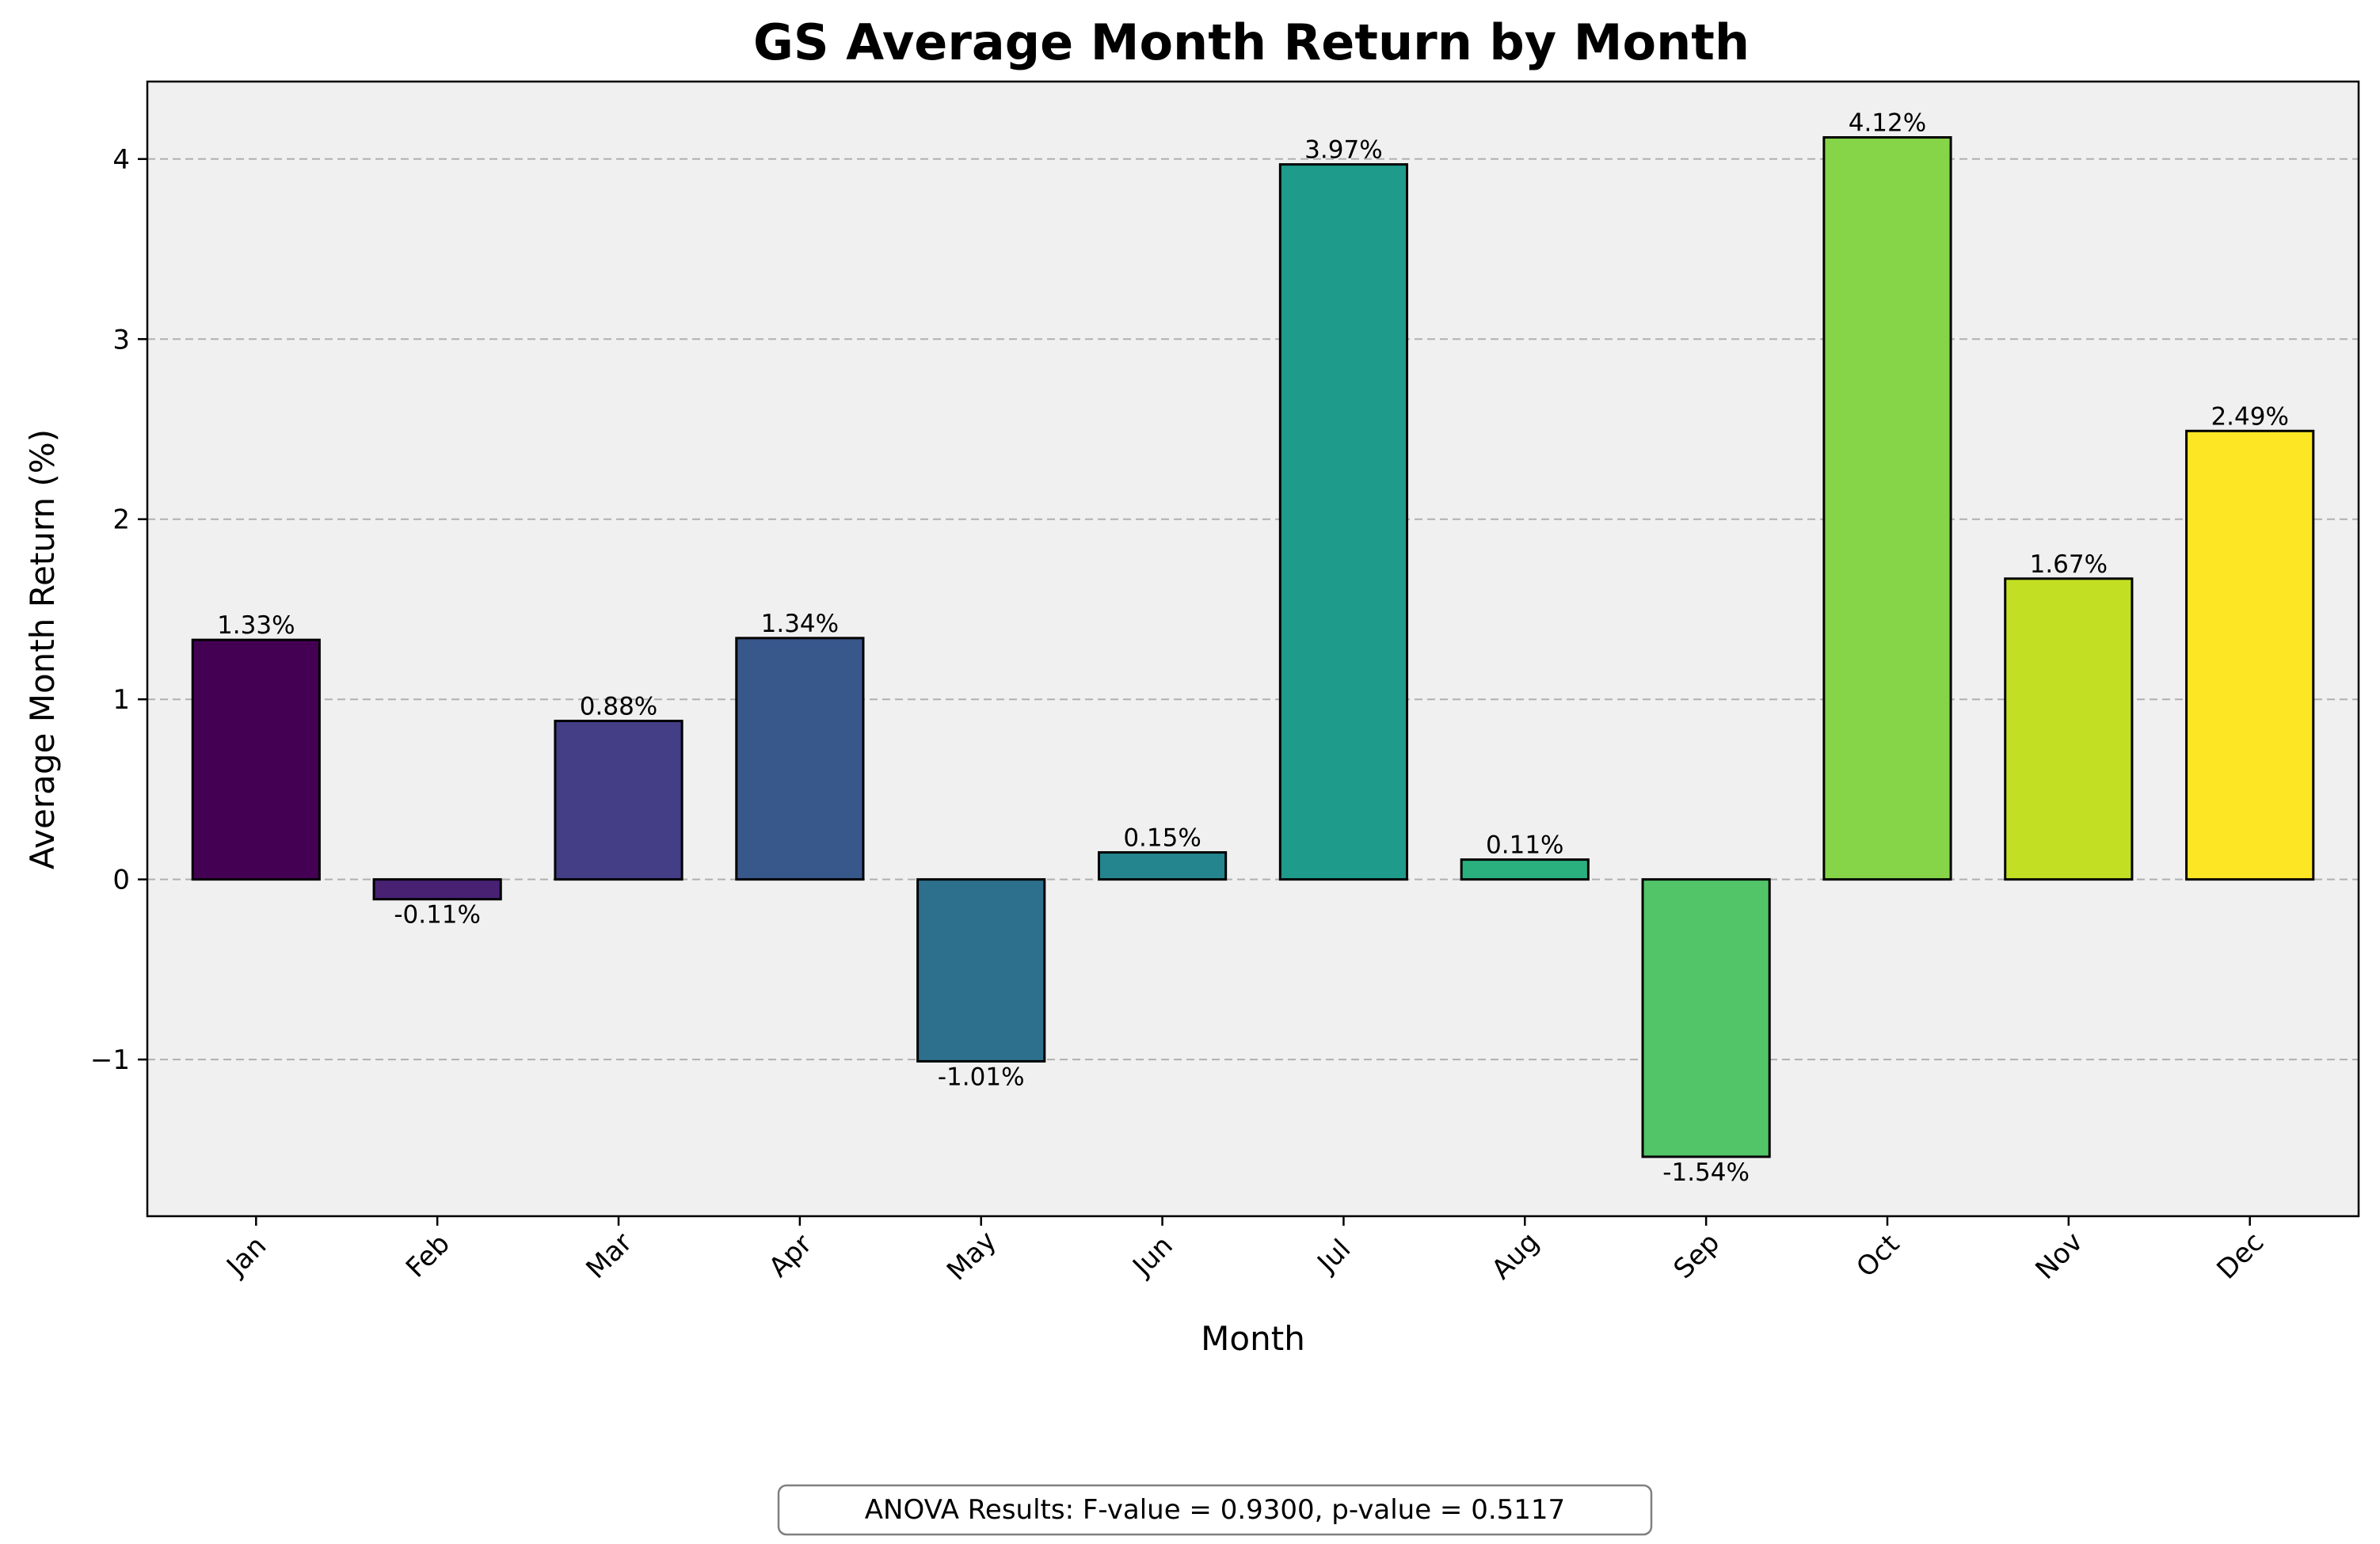 Image resolution: width=2380 pixels, height=1544 pixels. What do you see at coordinates (110, 1060) in the screenshot?
I see `y-tick-label: −1` at bounding box center [110, 1060].